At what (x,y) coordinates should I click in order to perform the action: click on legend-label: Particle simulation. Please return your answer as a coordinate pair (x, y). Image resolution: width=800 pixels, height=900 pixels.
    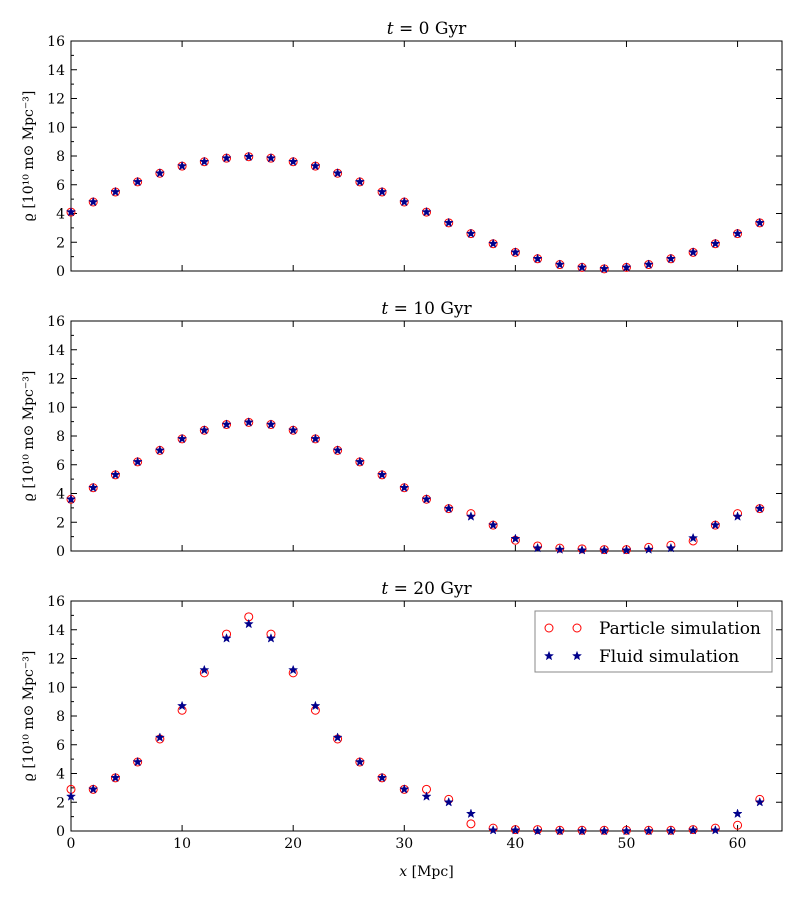
    Looking at the image, I should click on (680, 629).